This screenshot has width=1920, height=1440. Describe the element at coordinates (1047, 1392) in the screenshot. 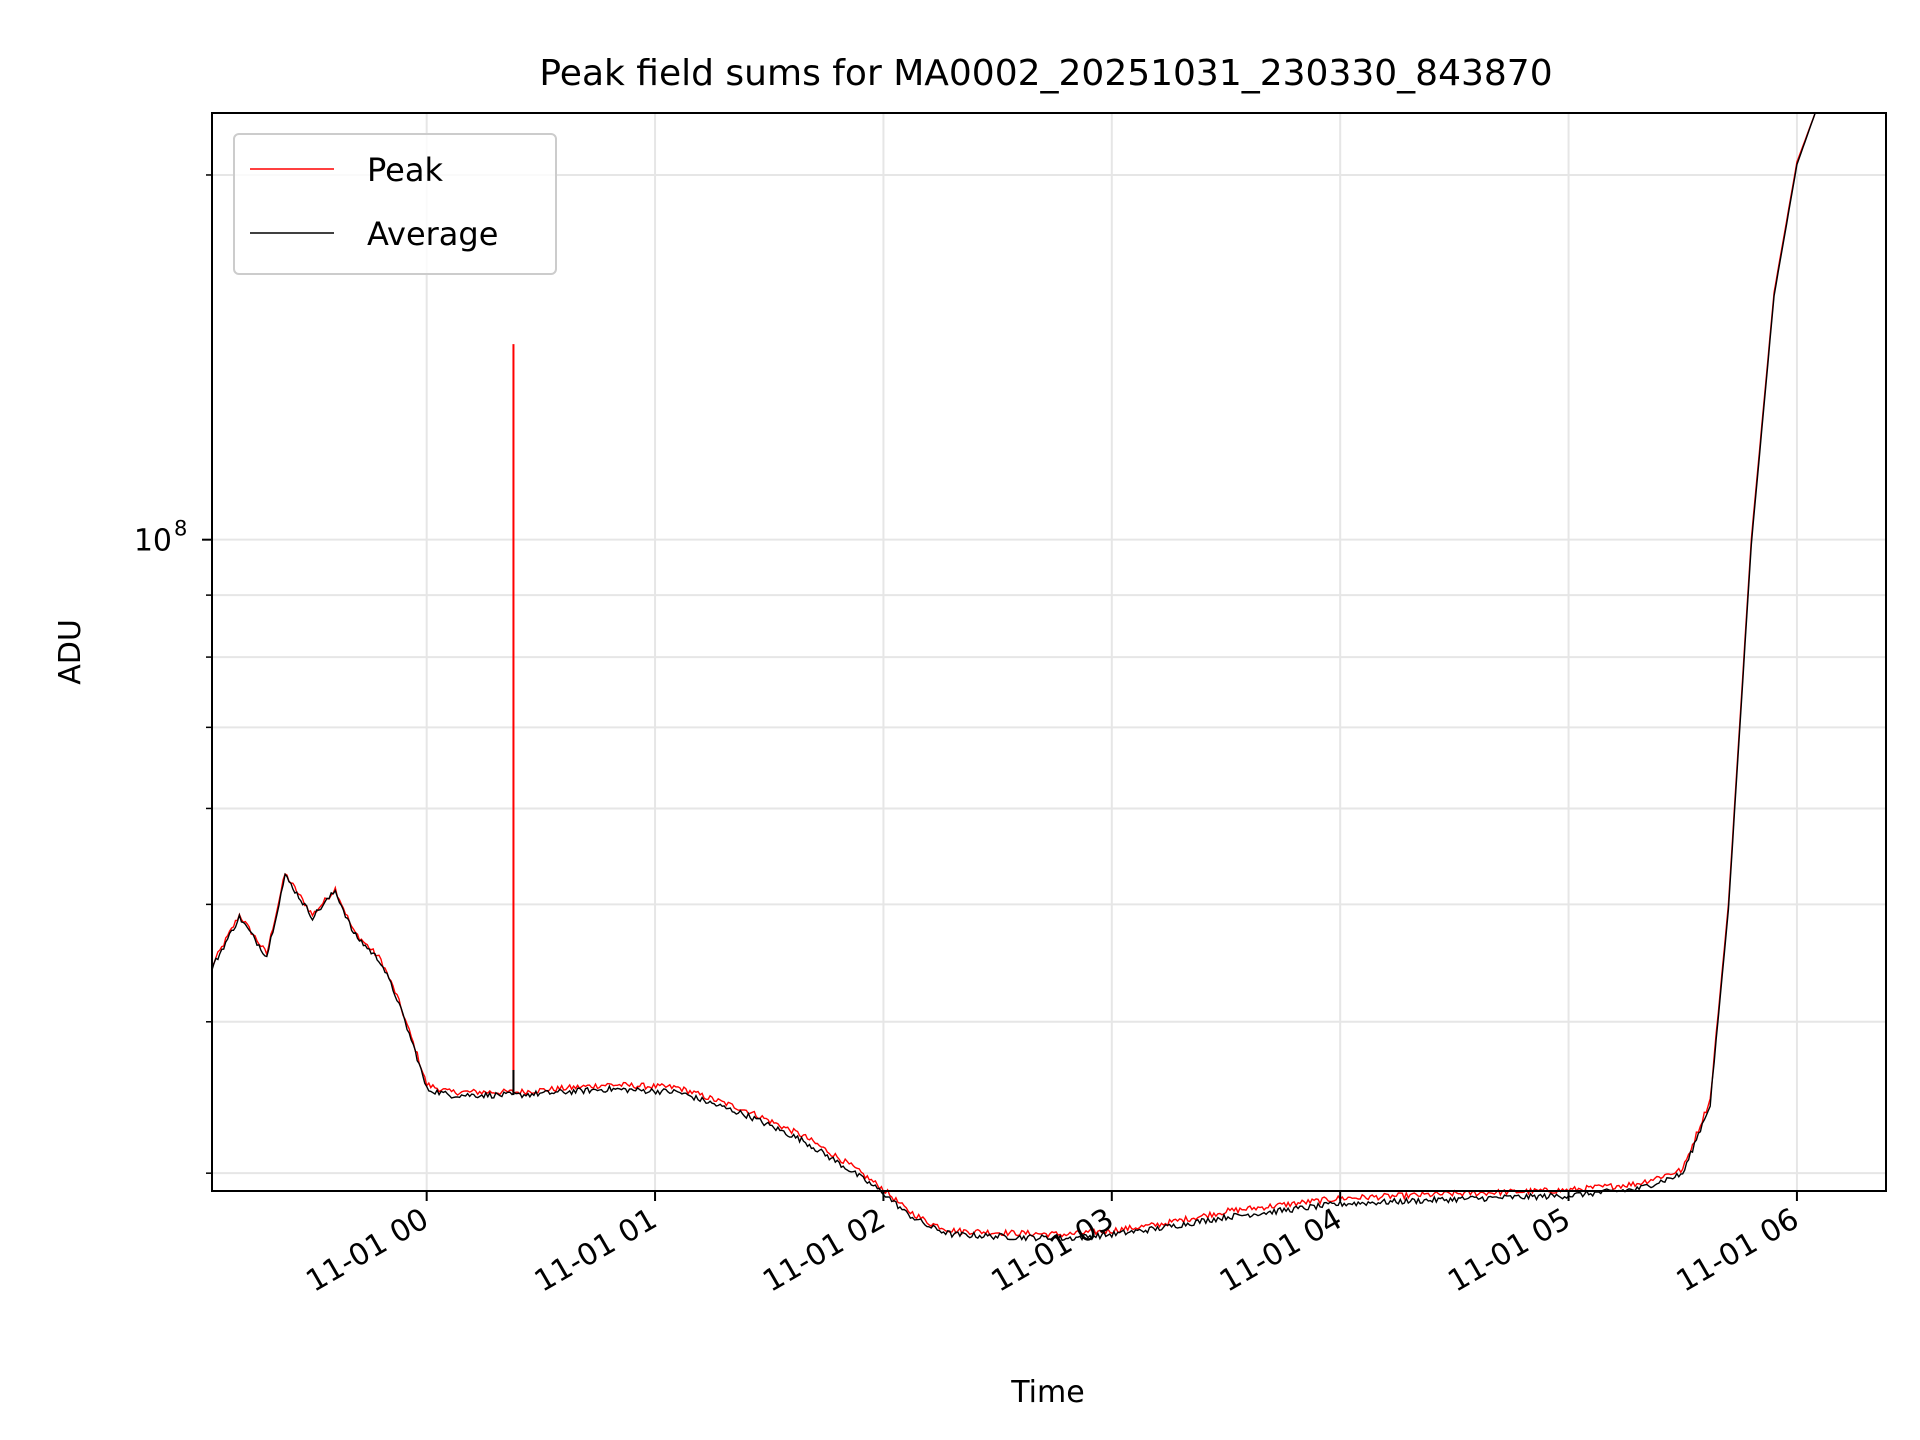

I see `x-axis-label: Time` at that location.